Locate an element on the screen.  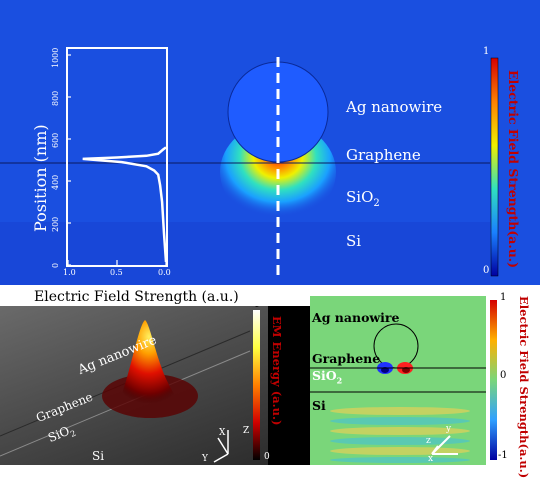
bl-axis-z: Z is located at coordinates (246, 431).